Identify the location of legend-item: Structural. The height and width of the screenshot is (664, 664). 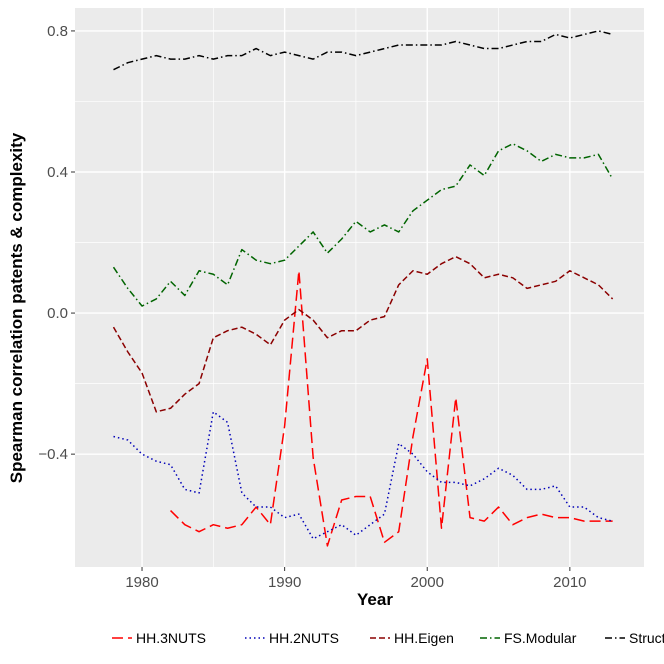
(634, 638).